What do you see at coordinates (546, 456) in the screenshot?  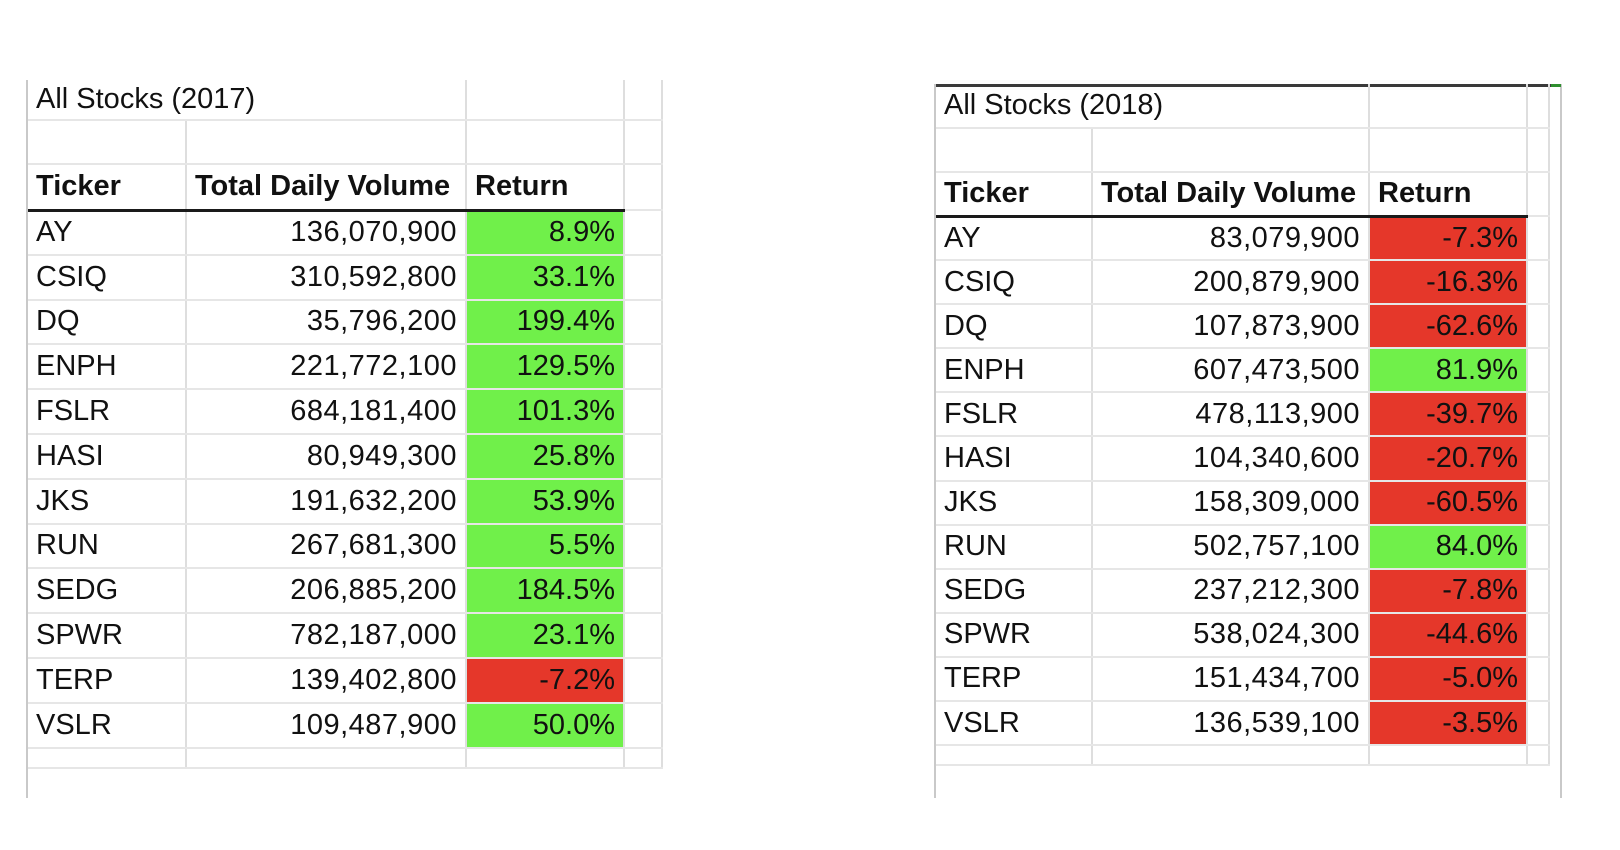 I see `return-cell: 25.8%` at bounding box center [546, 456].